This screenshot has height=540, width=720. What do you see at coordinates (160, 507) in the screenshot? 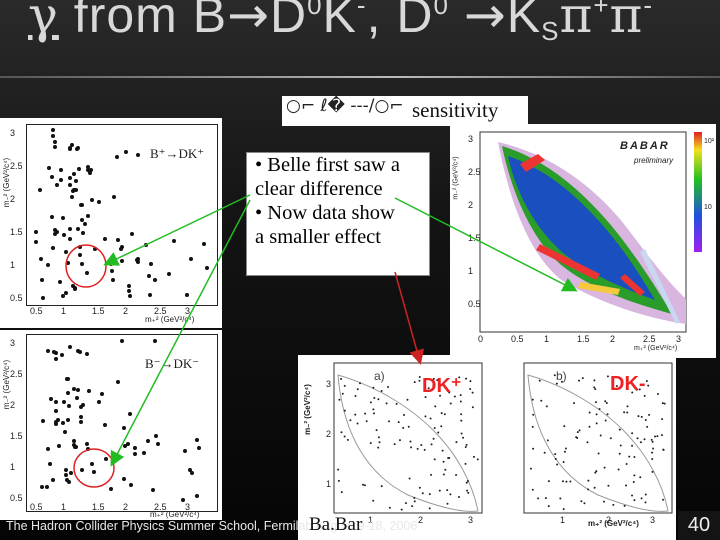
I see `x-tick: 2.5` at bounding box center [160, 507].